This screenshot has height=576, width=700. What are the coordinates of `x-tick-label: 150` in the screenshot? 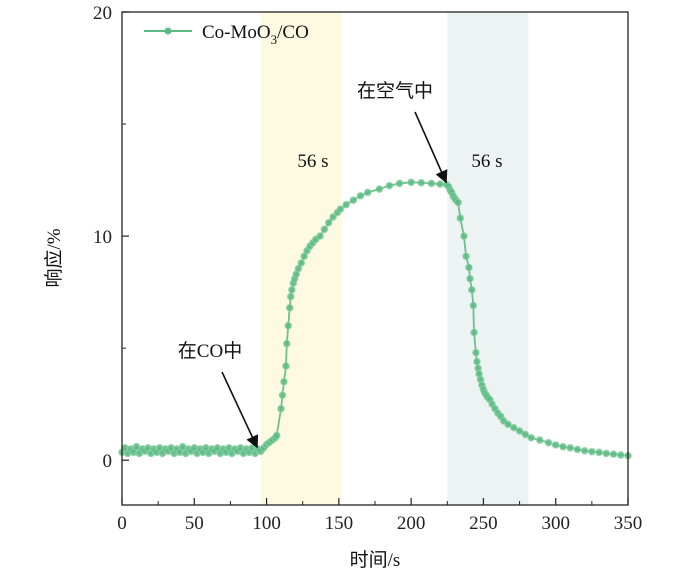 It's located at (339, 523).